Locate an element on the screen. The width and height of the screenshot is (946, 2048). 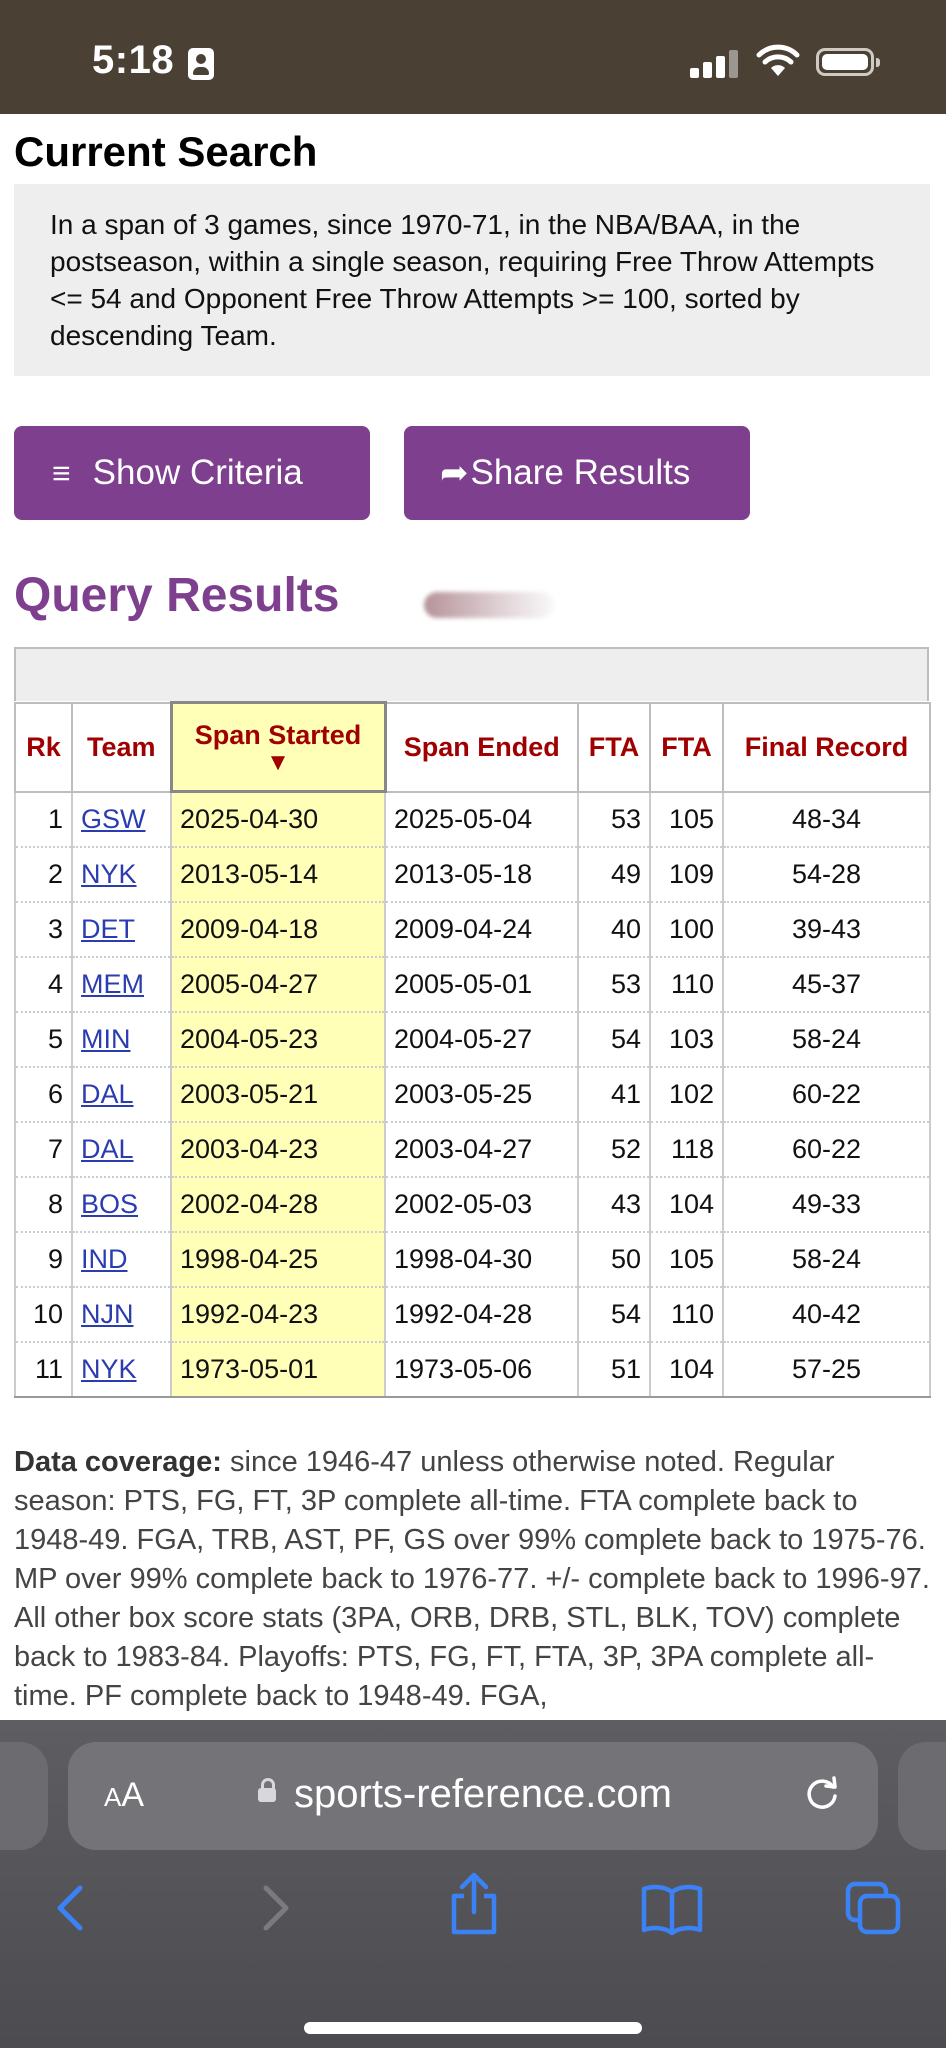
cell-opp-fta: 104 is located at coordinates (686, 1205).